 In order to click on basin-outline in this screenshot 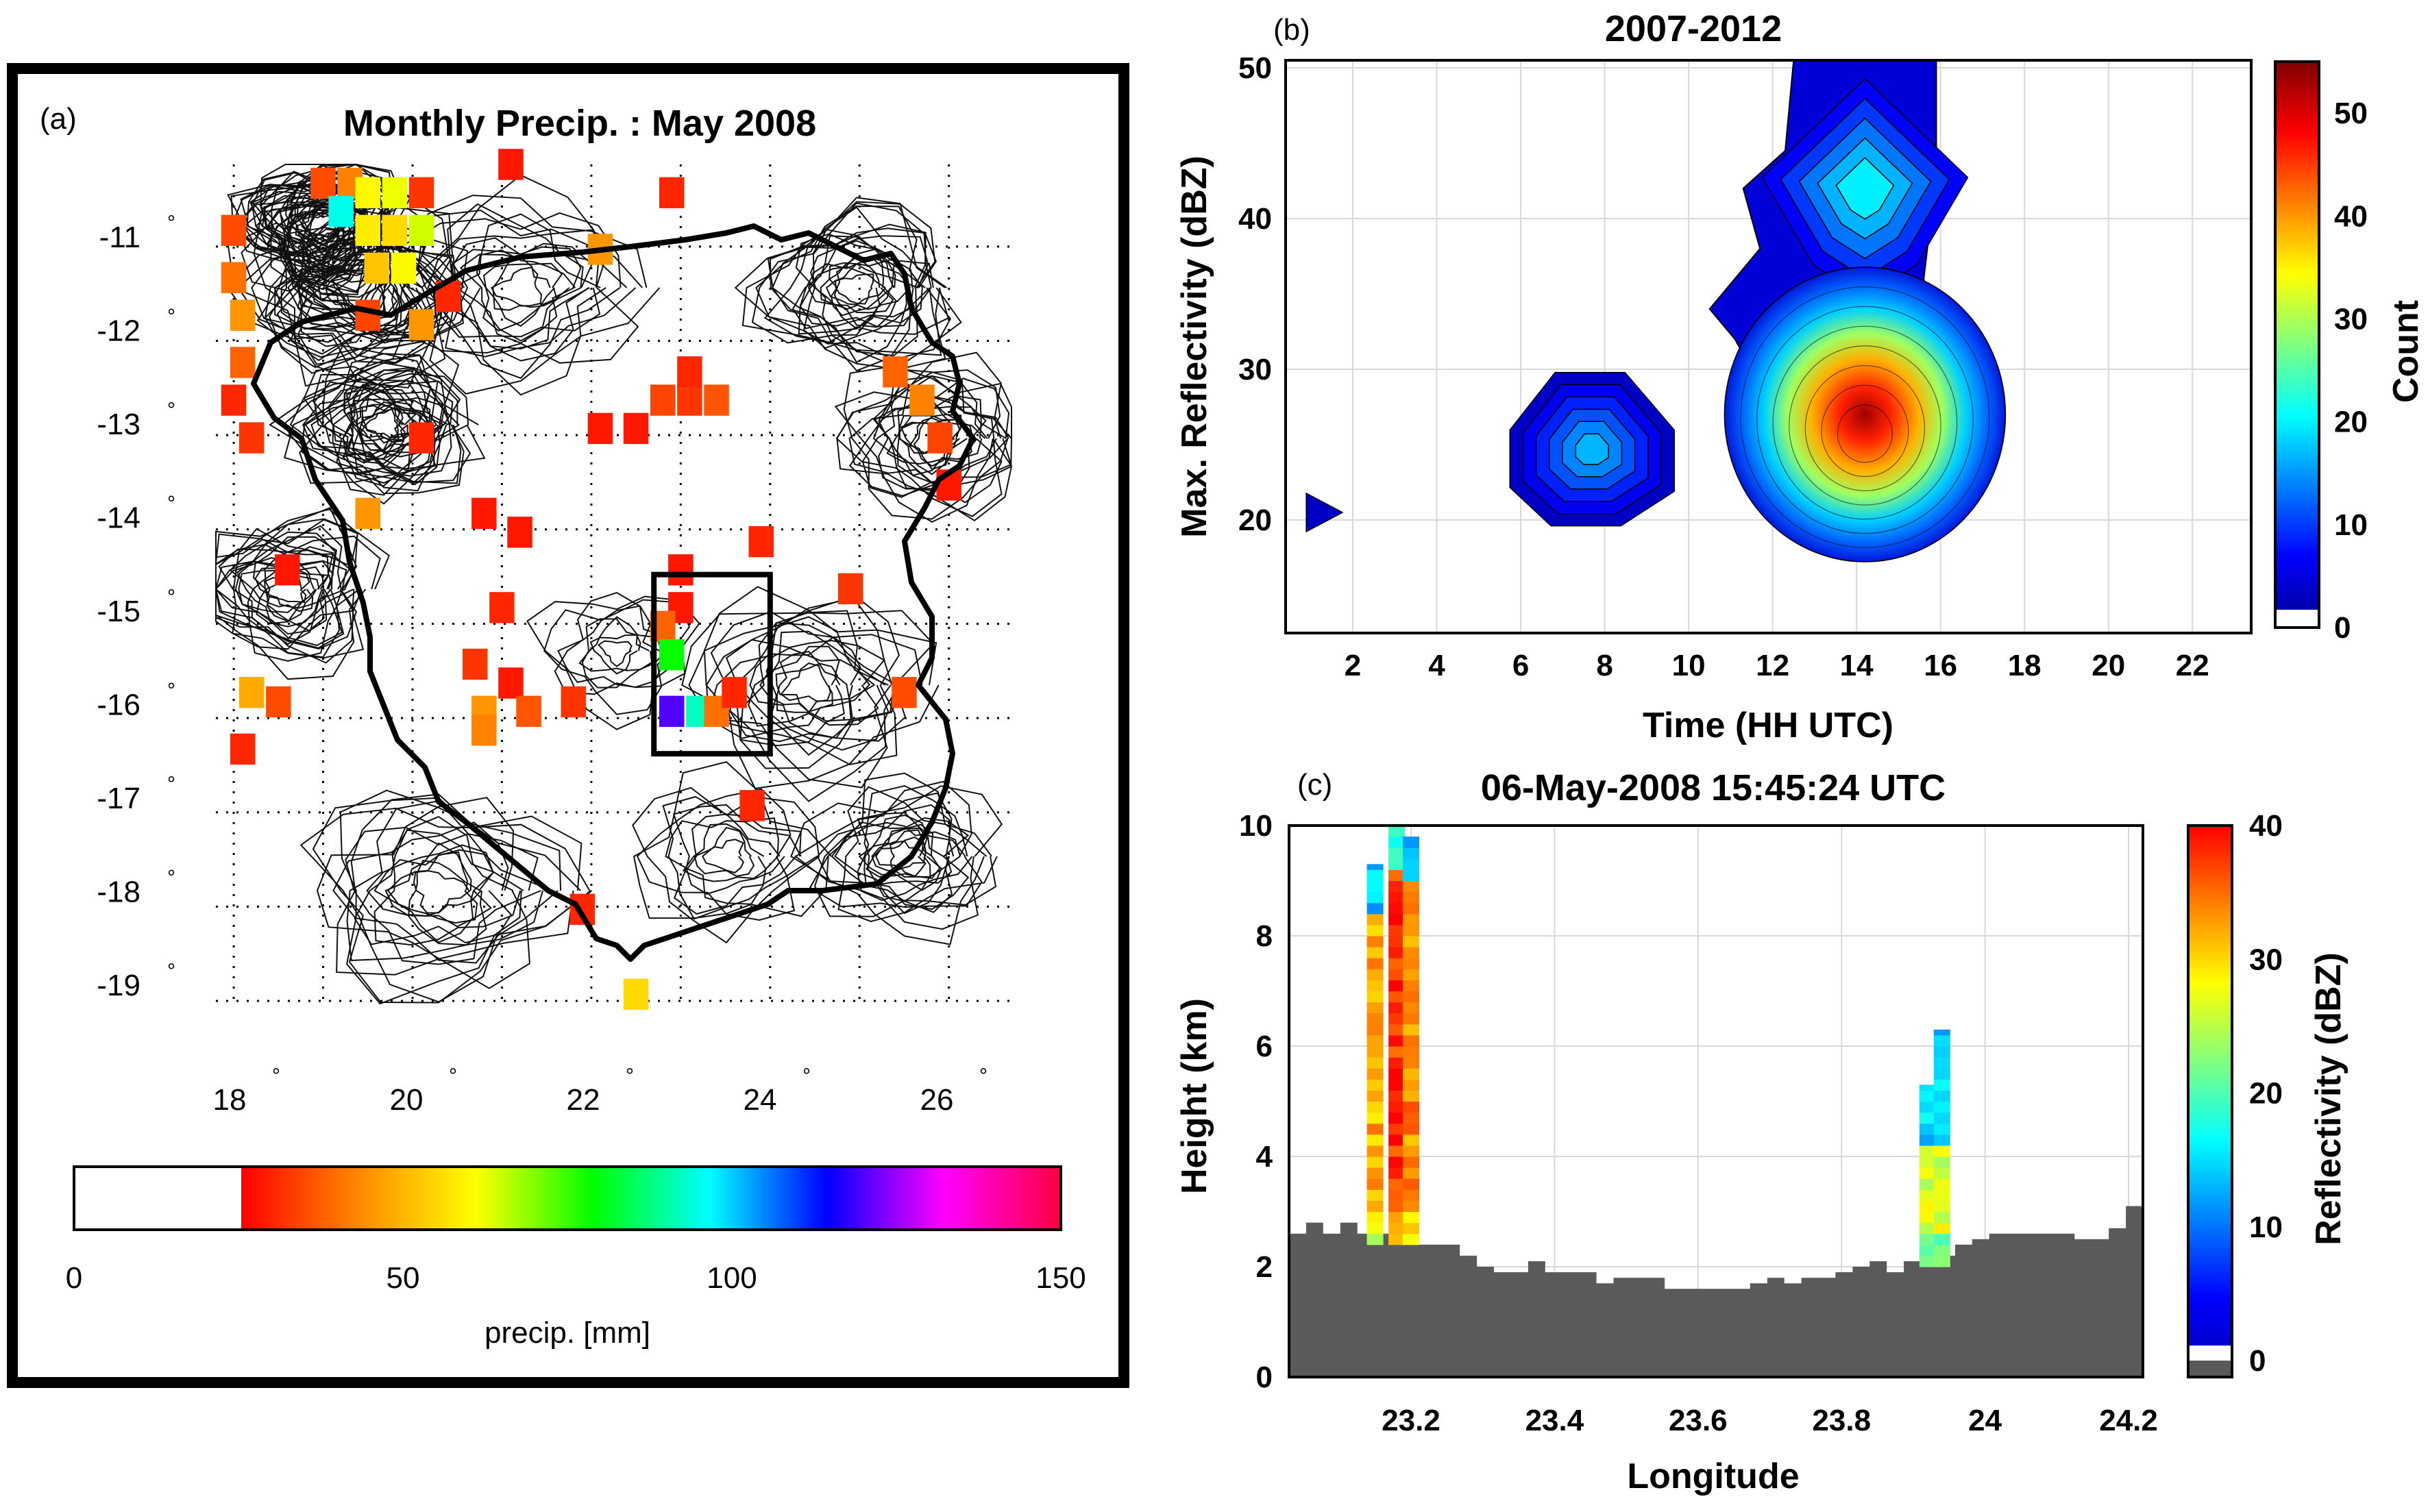, I will do `click(613, 592)`.